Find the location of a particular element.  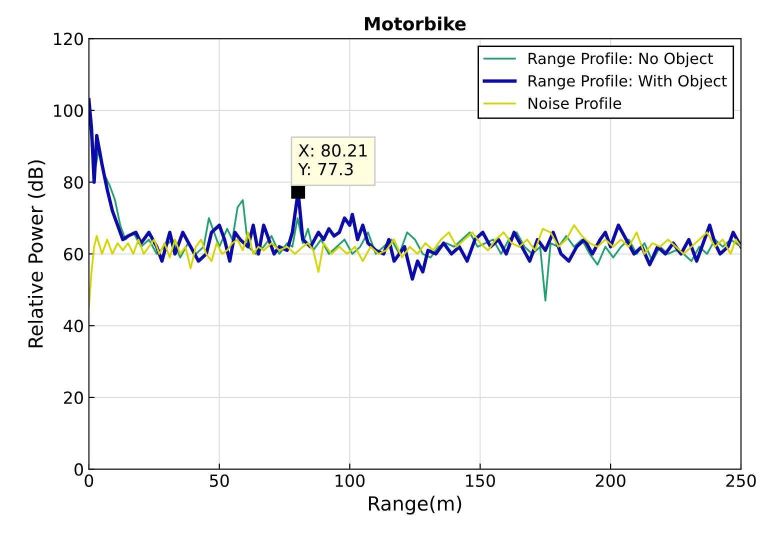

x-tick-label: 100 is located at coordinates (350, 480).